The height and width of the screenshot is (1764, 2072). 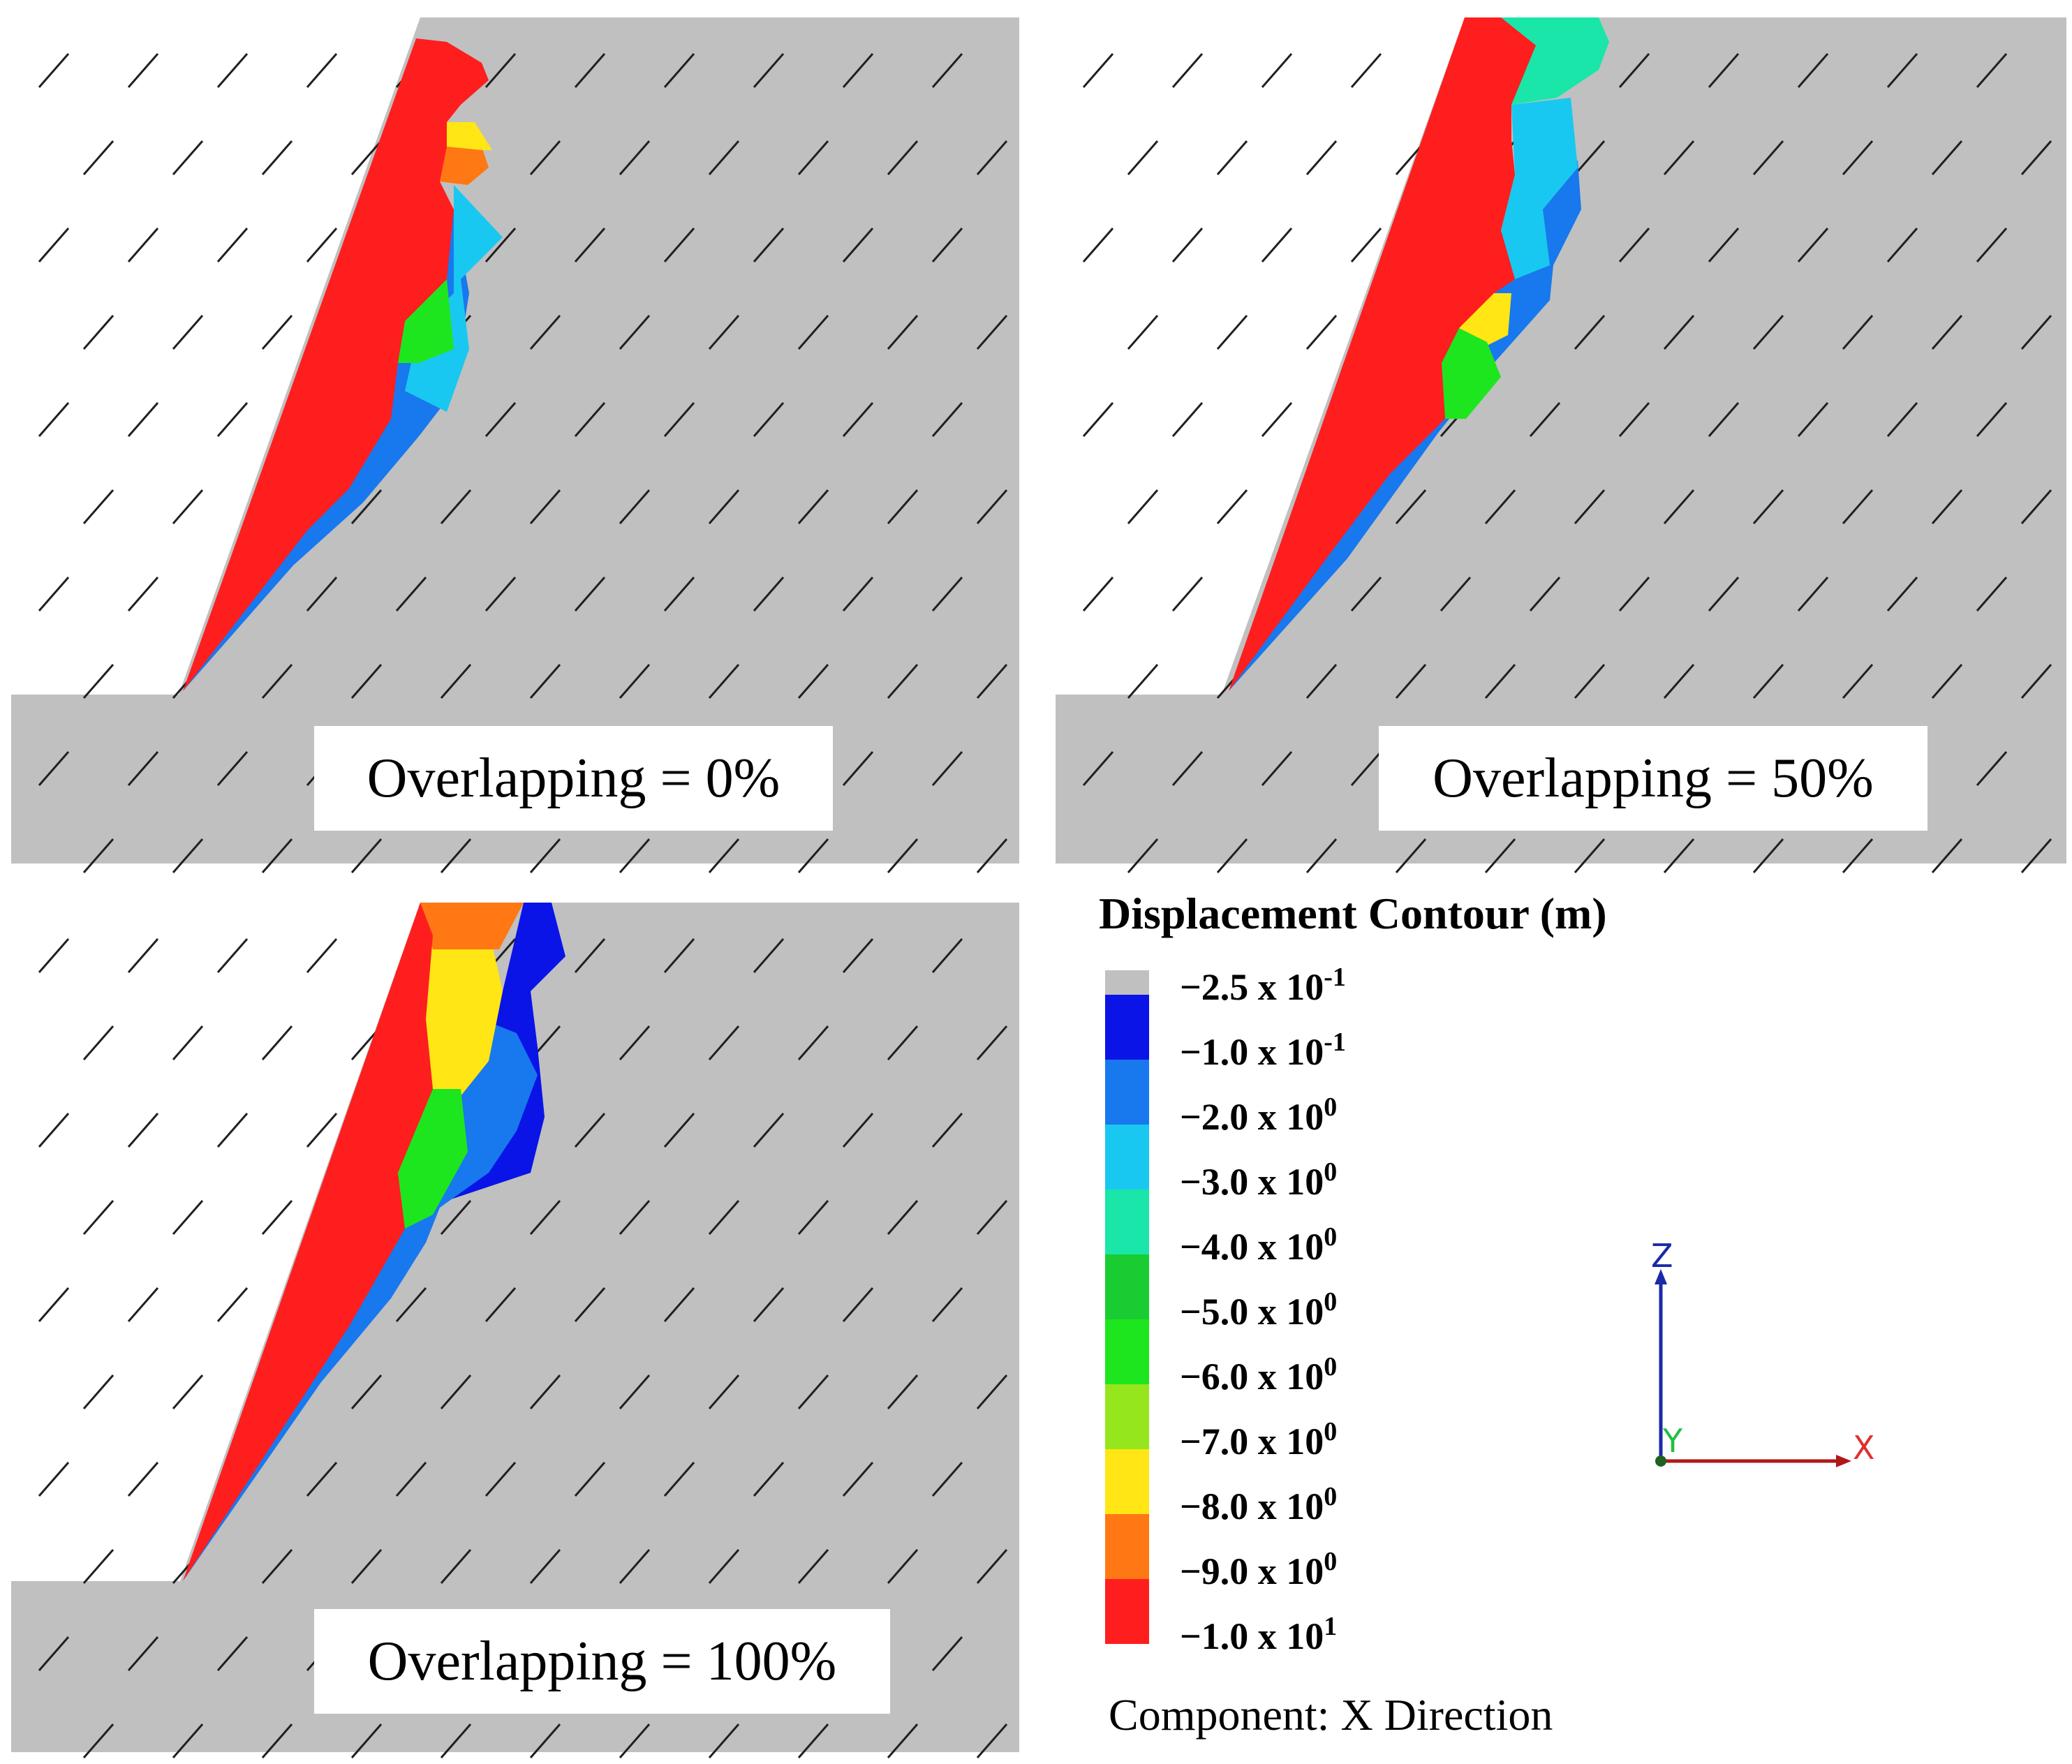 I want to click on legend-color-bar, so click(x=1127, y=1307).